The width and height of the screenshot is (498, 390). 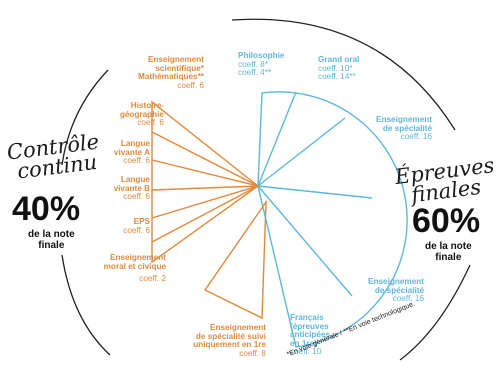 I want to click on francais-line4: en 1re), so click(x=303, y=343).